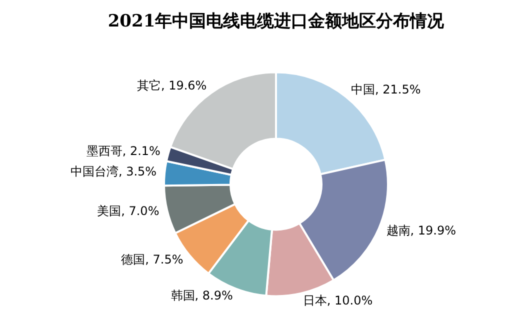 The height and width of the screenshot is (334, 532). Describe the element at coordinates (201, 295) in the screenshot. I see `slice-label: 韩国, 8.9%` at that location.